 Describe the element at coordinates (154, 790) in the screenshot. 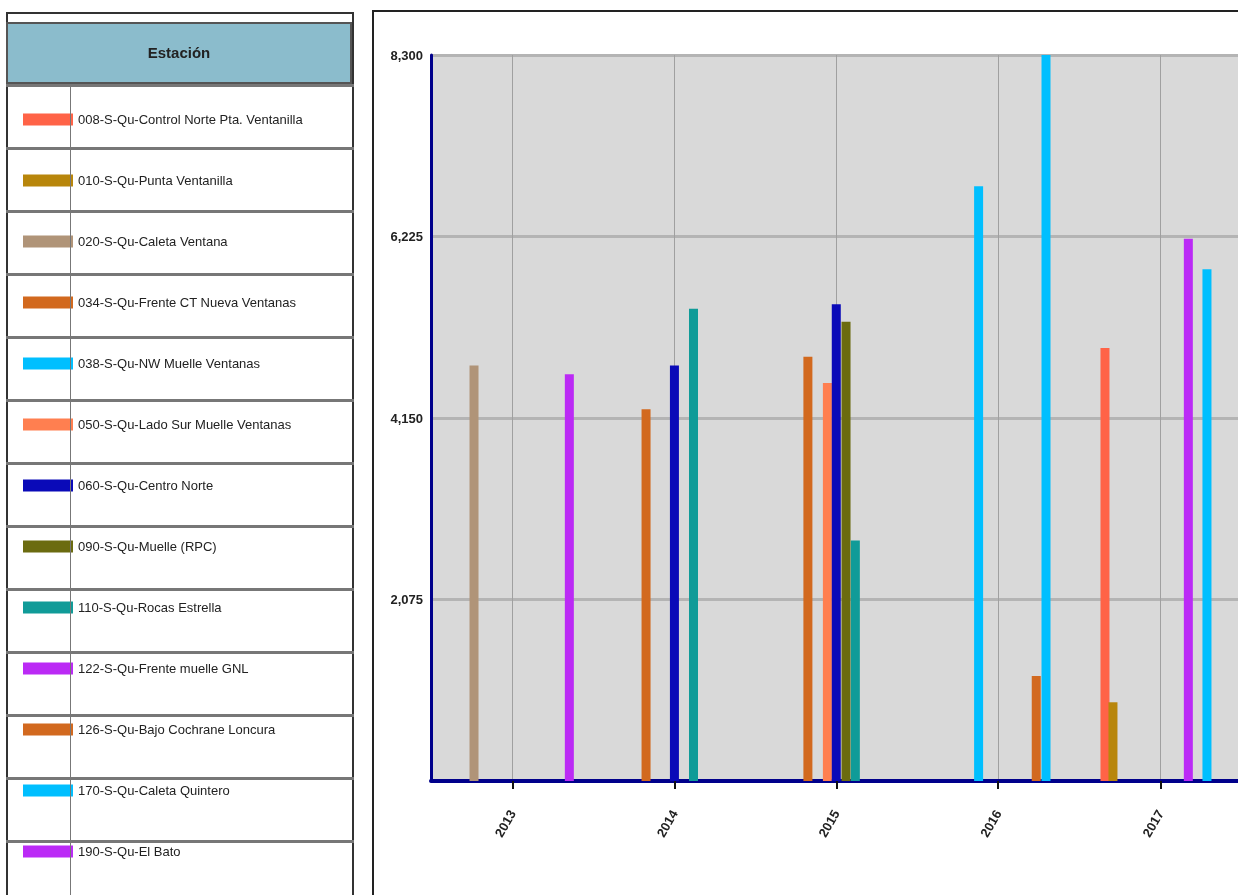

I see `legend-label: 170-S-Qu-Caleta Quintero` at that location.